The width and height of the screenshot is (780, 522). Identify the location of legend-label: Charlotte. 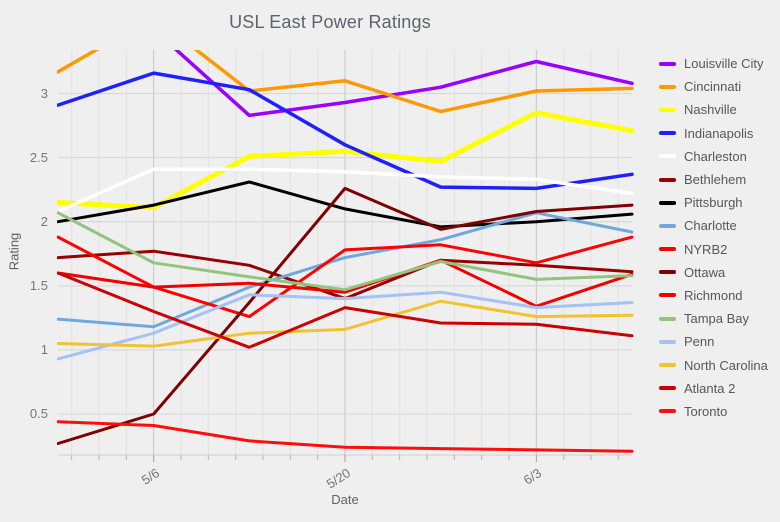
(710, 226).